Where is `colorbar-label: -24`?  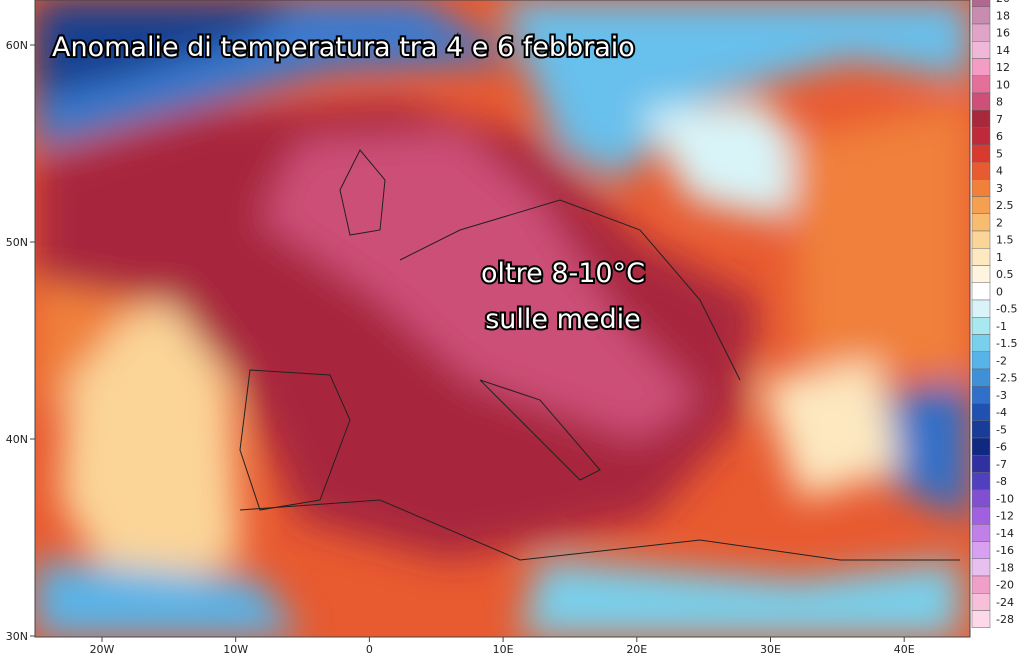 colorbar-label: -24 is located at coordinates (1005, 602).